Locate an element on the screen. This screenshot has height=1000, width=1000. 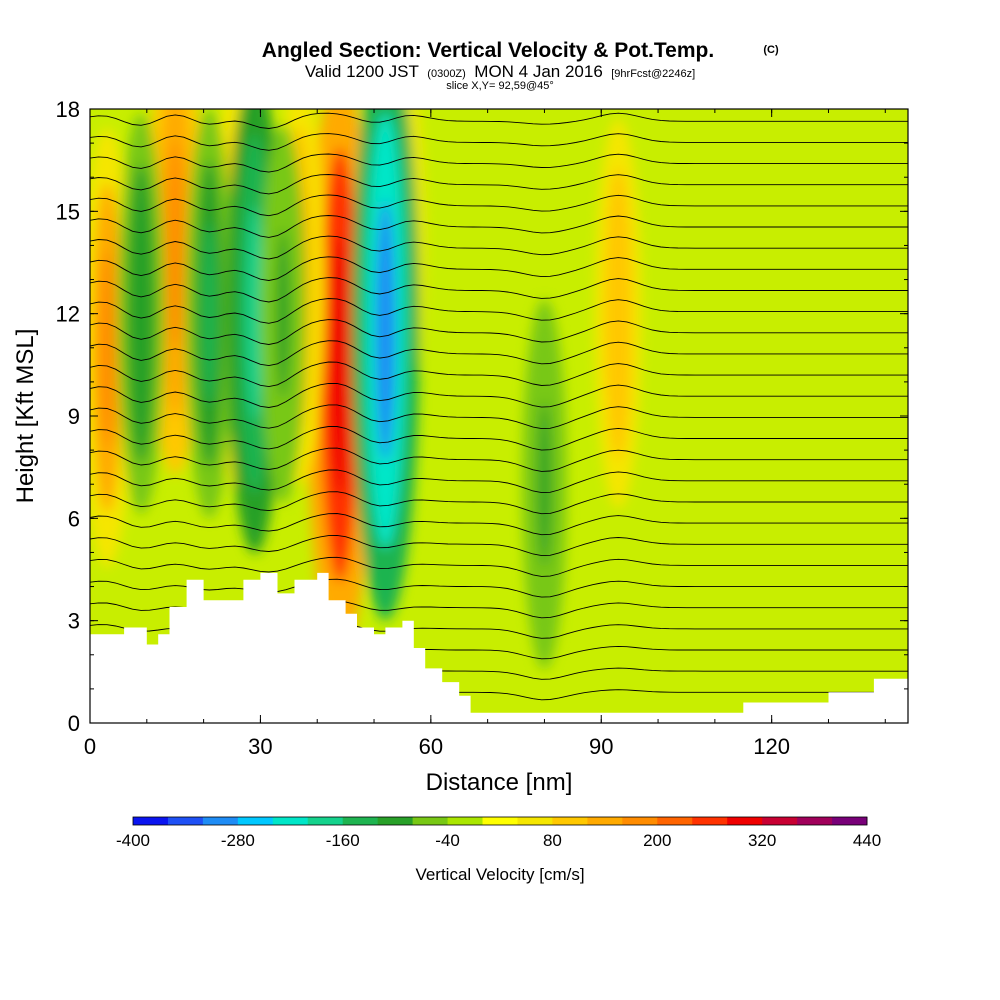
valid-prefix: Valid 1200 JST is located at coordinates (362, 71).